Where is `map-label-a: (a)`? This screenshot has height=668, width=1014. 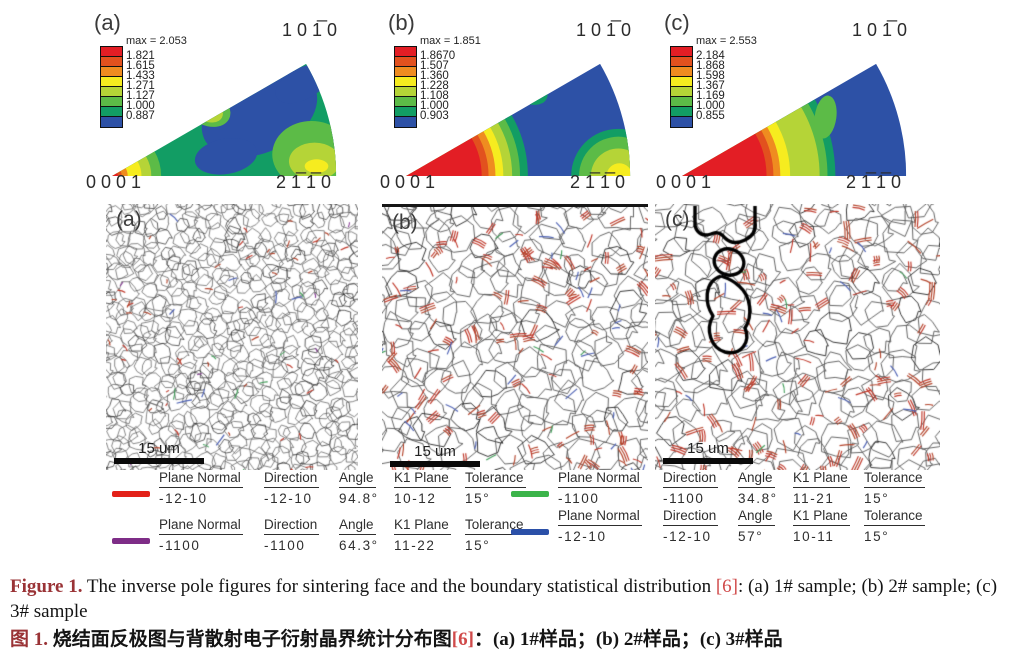
map-label-a: (a) is located at coordinates (129, 219).